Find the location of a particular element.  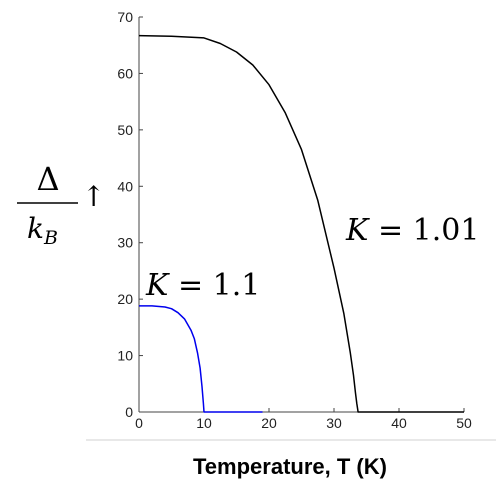

x-tick-label: 20 is located at coordinates (269, 423).